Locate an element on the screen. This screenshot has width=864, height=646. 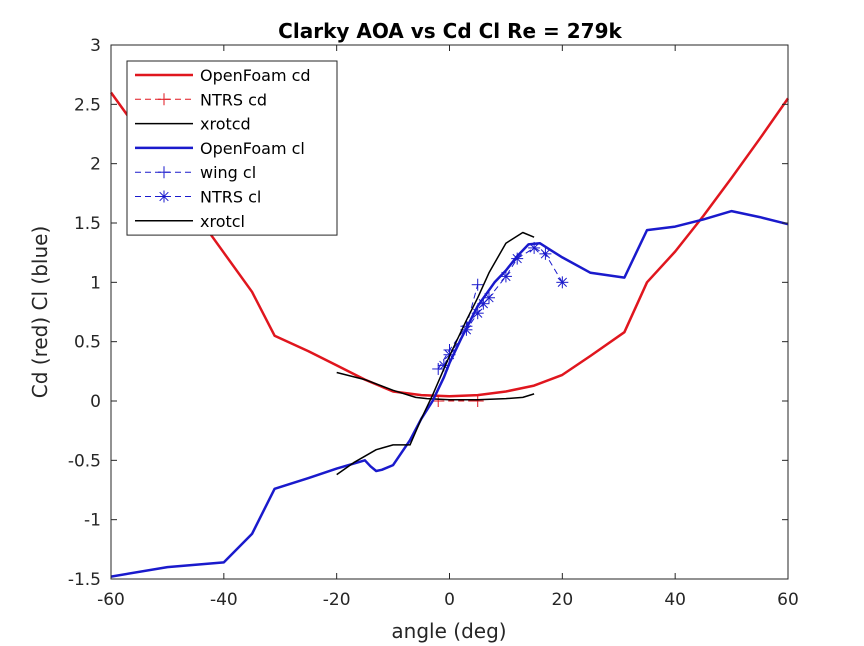
y-tick-label: 1.5 is located at coordinates (87, 224).